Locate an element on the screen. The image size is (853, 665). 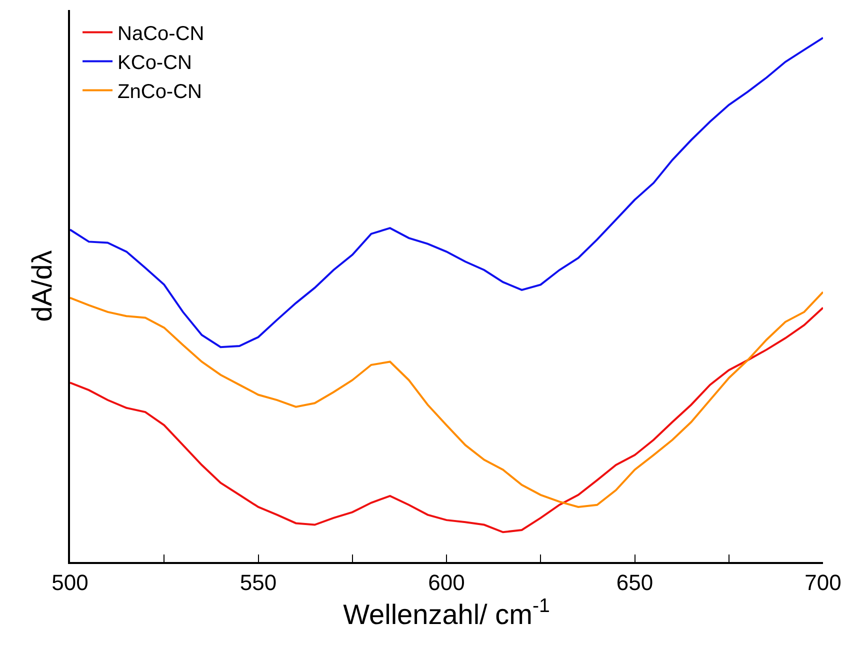
legend-label: ZnCo-CN is located at coordinates (160, 92).